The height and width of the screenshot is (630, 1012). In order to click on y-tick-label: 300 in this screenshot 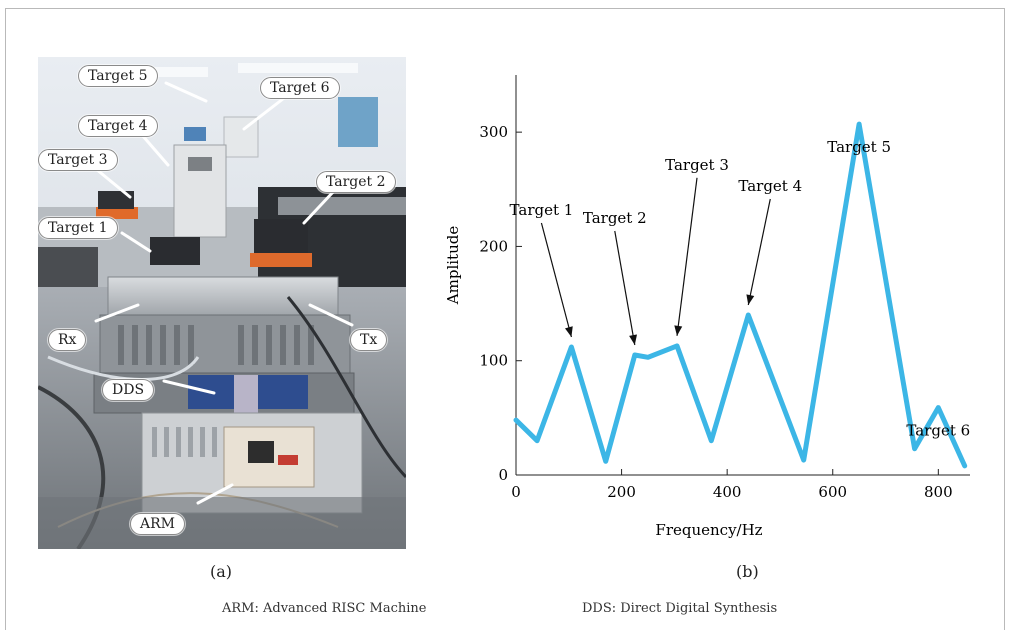, I will do `click(493, 132)`.